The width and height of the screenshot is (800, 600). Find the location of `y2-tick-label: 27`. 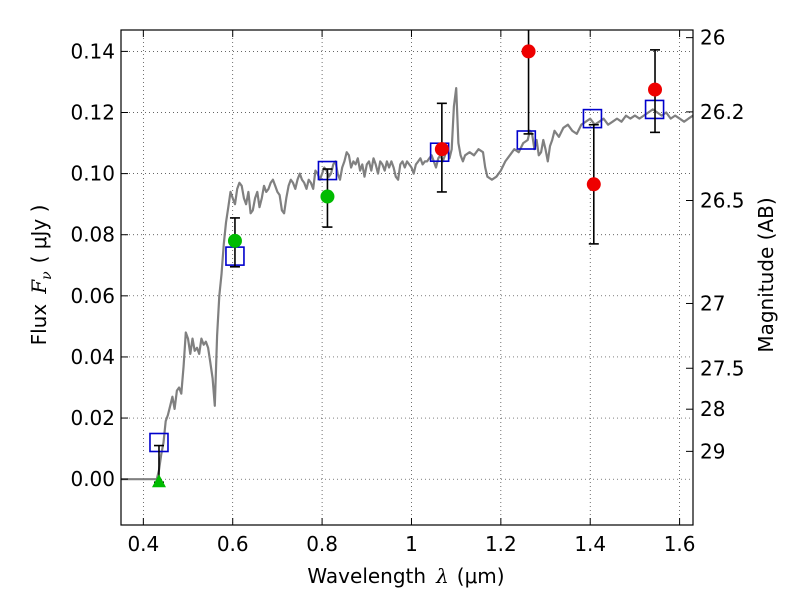

y2-tick-label: 27 is located at coordinates (712, 303).